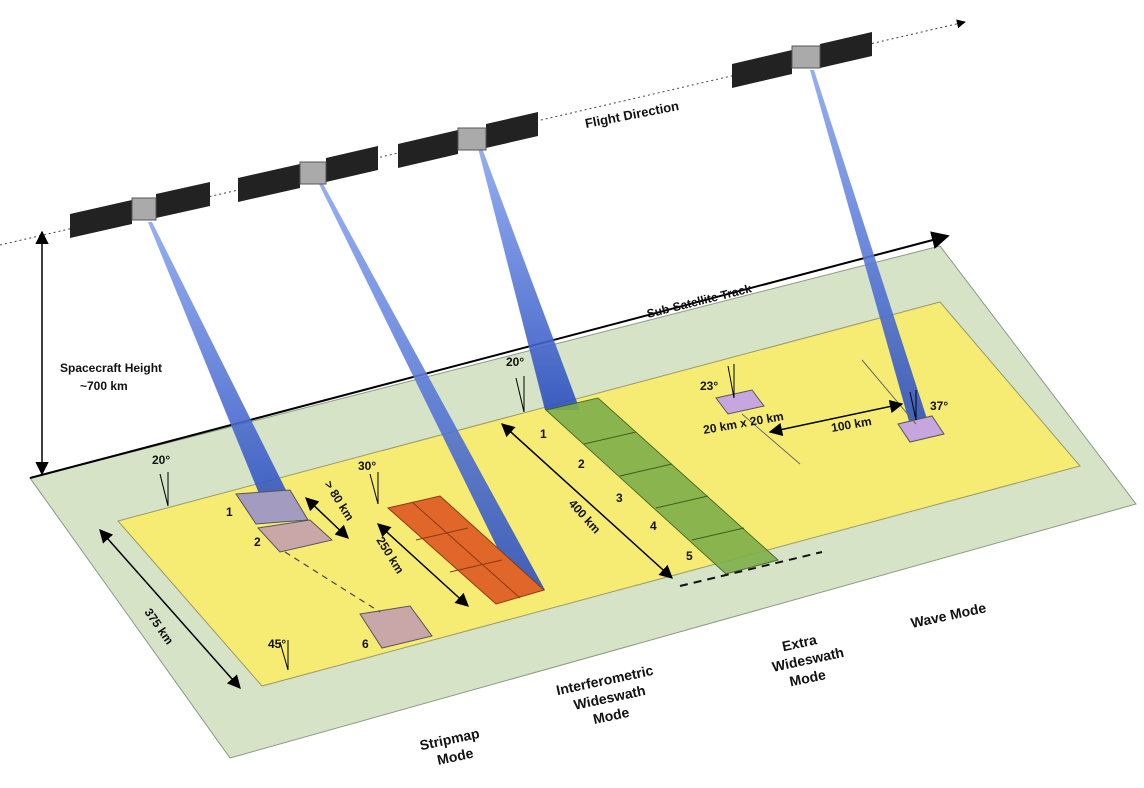 This screenshot has height=788, width=1144. I want to click on satellite-ew, so click(468, 140).